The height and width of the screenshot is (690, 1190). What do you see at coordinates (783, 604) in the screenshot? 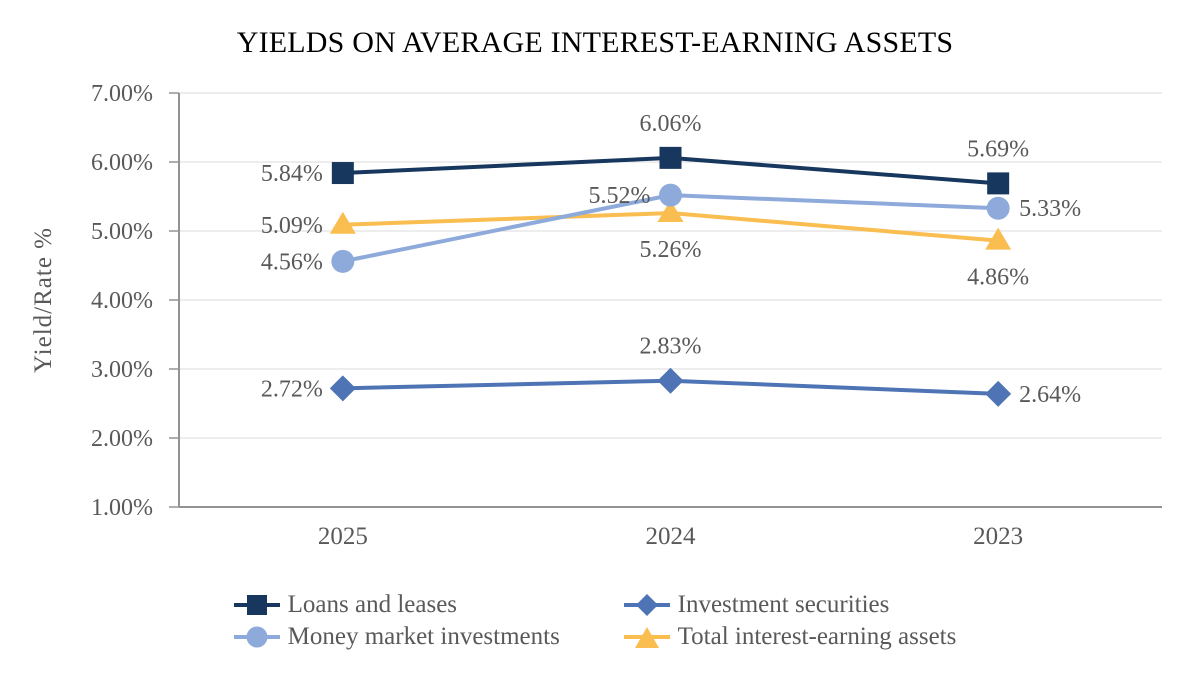
I see `legend-label: Investment securities` at bounding box center [783, 604].